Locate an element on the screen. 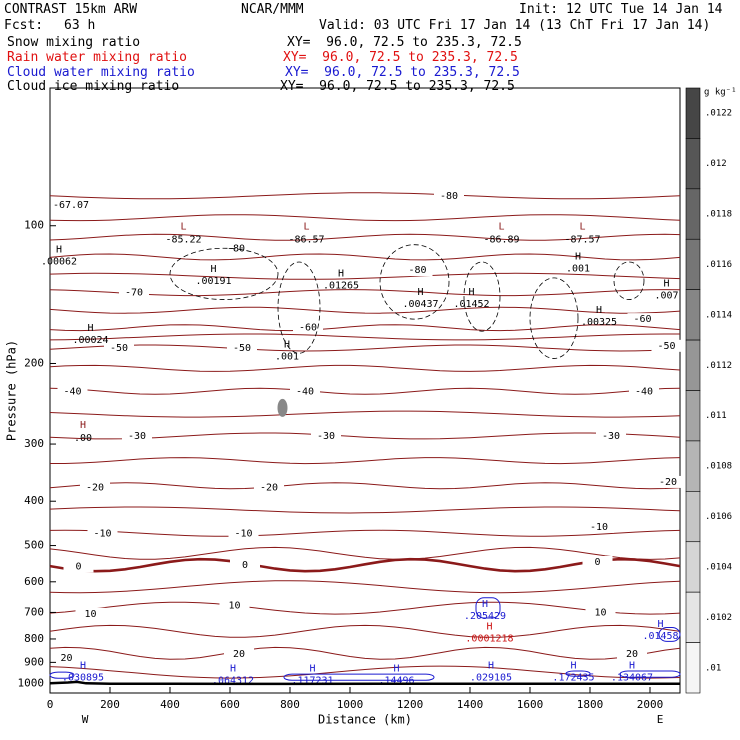 Image resolution: width=740 pixels, height=740 pixels. org-label: NCAR/MMM is located at coordinates (272, 9).